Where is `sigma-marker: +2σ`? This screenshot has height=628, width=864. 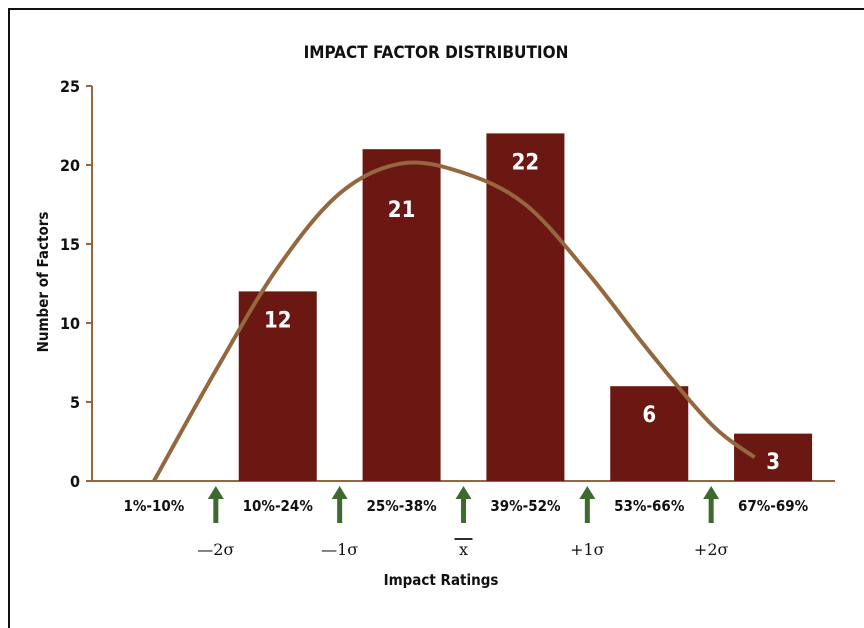
sigma-marker: +2σ is located at coordinates (711, 522).